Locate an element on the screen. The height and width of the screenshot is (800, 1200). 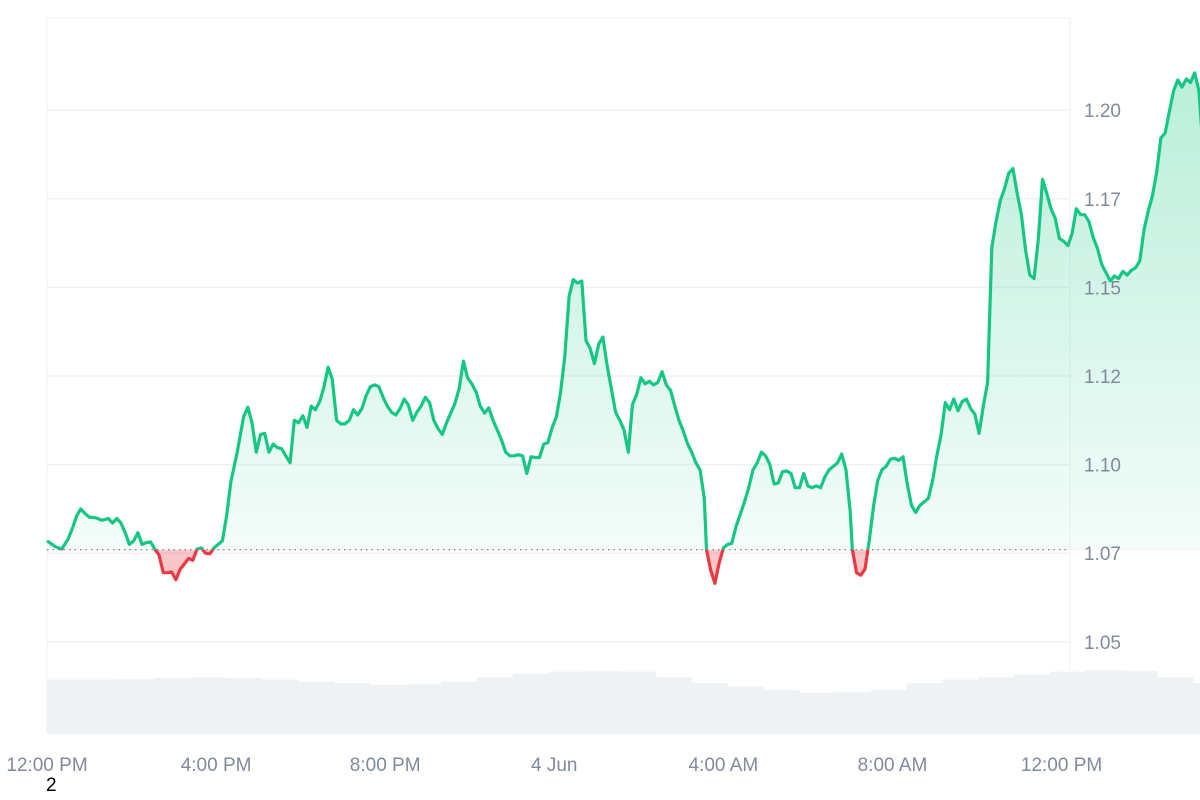
x-tick-label: 4:00 PM is located at coordinates (216, 765).